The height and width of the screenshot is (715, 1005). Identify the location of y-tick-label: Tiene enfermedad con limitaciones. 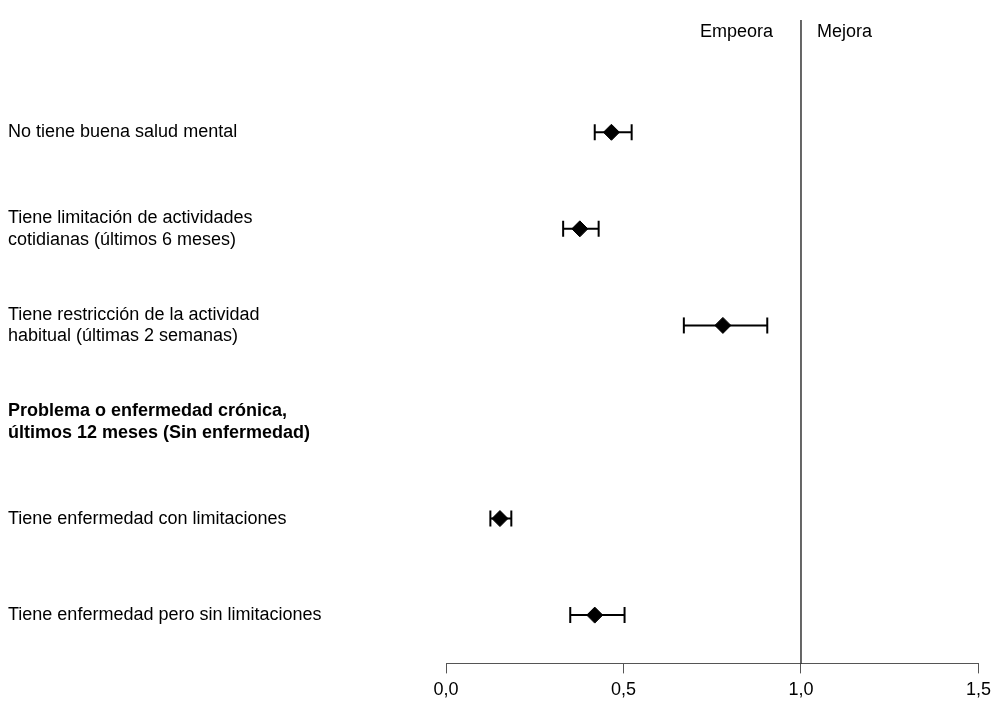
(147, 517).